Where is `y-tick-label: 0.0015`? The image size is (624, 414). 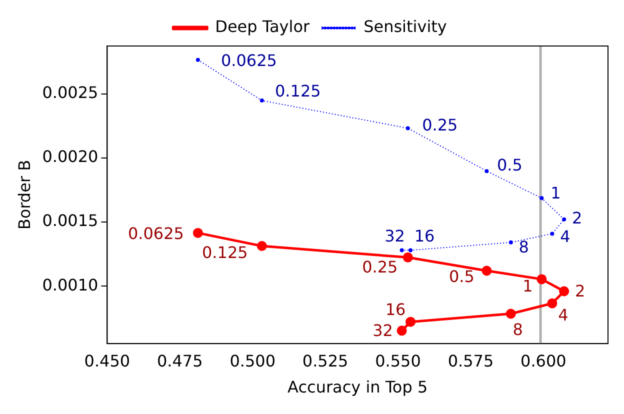
y-tick-label: 0.0015 is located at coordinates (70, 220).